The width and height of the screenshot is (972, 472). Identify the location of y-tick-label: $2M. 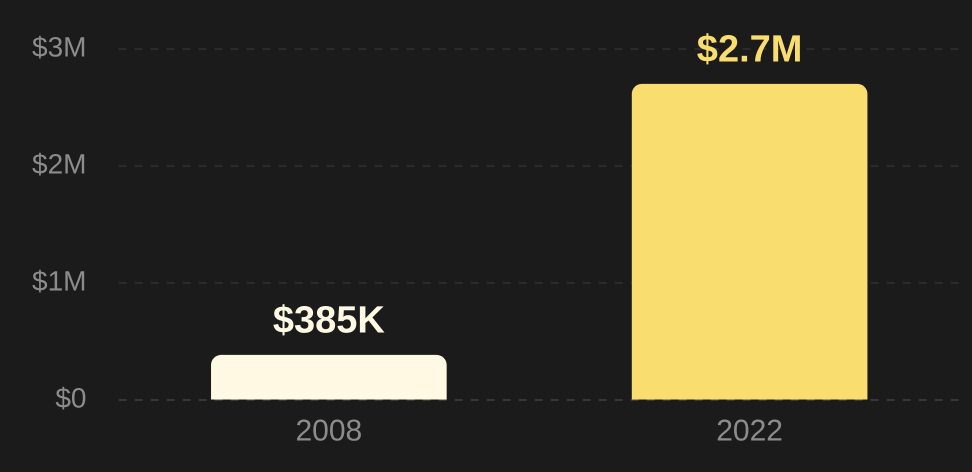
(59, 164).